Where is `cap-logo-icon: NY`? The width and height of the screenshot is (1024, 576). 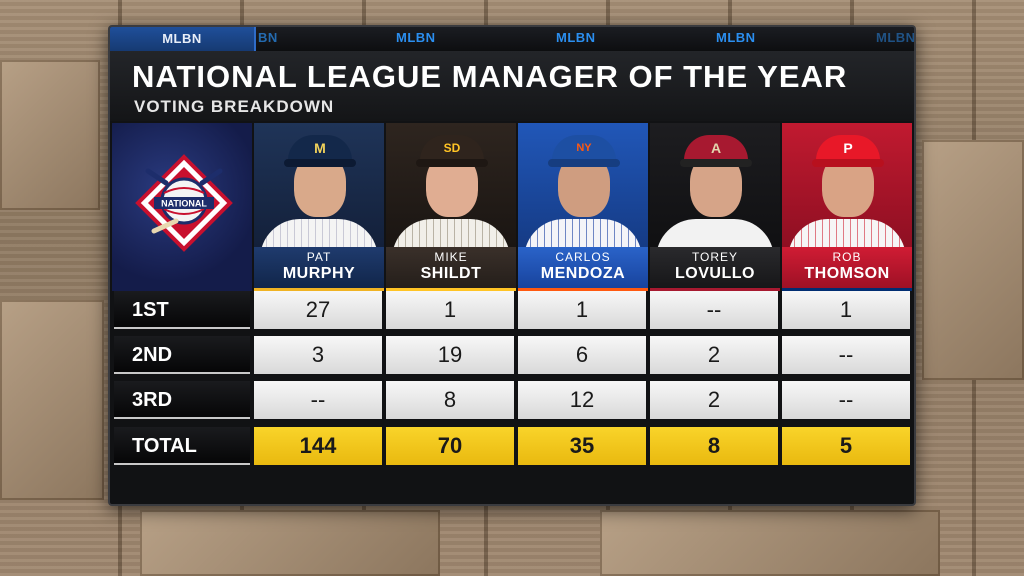 cap-logo-icon: NY is located at coordinates (584, 148).